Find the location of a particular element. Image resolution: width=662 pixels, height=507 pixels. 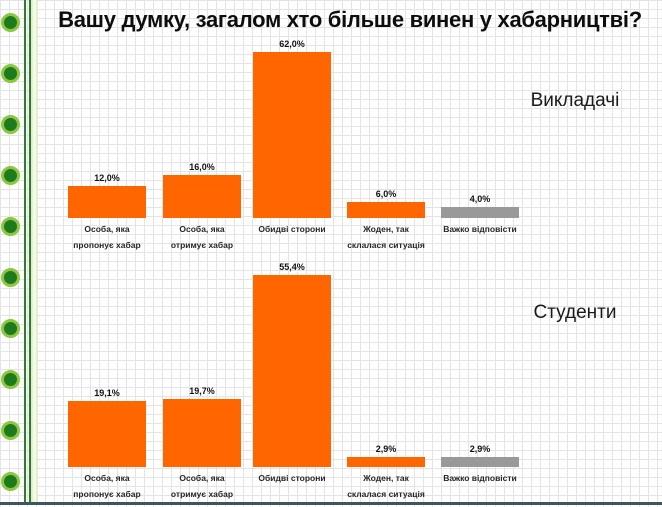

value-label: 16,0% is located at coordinates (202, 167).